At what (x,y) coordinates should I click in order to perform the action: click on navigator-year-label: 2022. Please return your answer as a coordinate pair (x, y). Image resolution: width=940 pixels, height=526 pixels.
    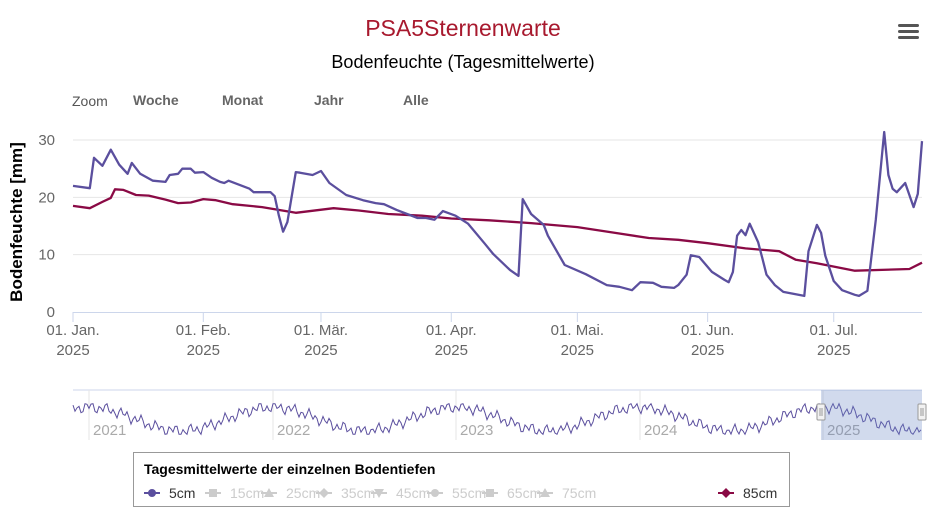
    Looking at the image, I should click on (293, 430).